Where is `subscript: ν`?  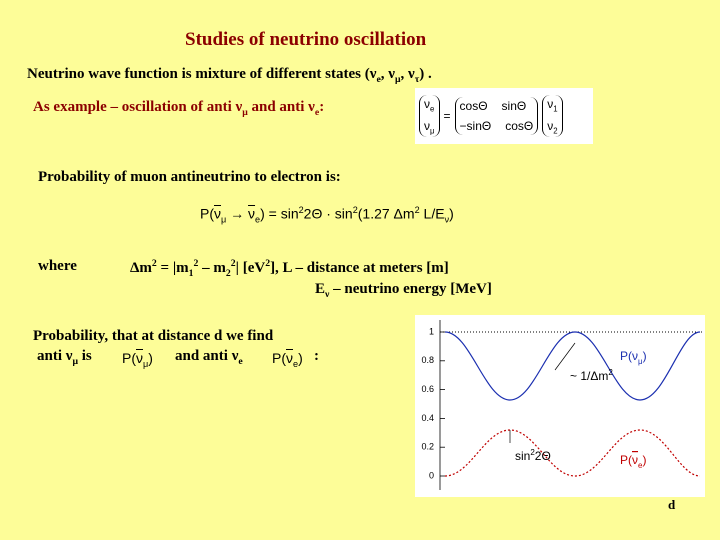
subscript: ν is located at coordinates (447, 219).